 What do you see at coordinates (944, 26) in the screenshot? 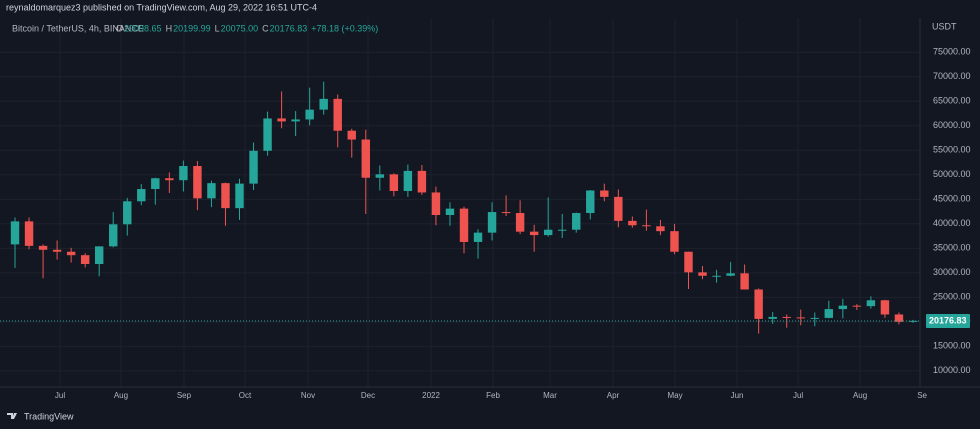
I see `currency: USDT` at bounding box center [944, 26].